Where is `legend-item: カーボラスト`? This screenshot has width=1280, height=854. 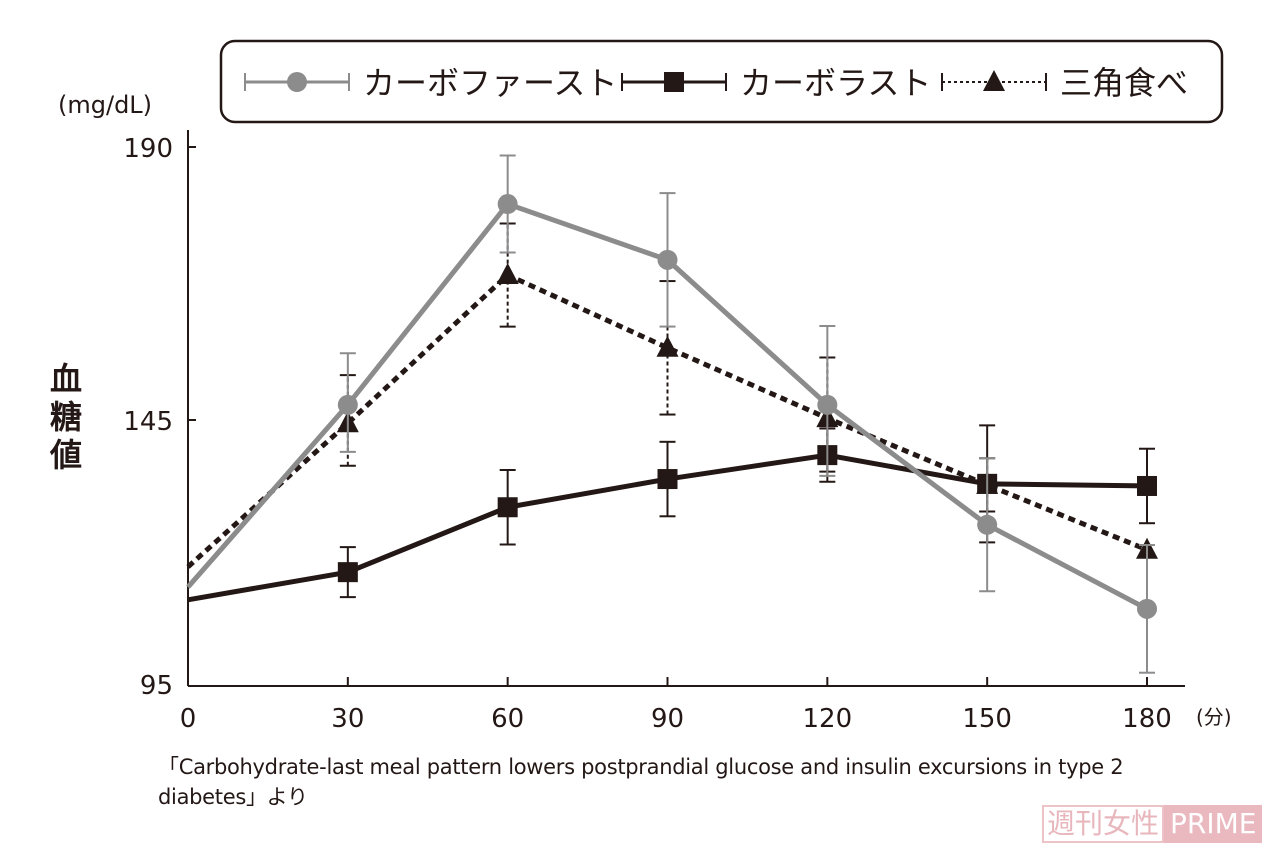
legend-item: カーボラスト is located at coordinates (776, 83).